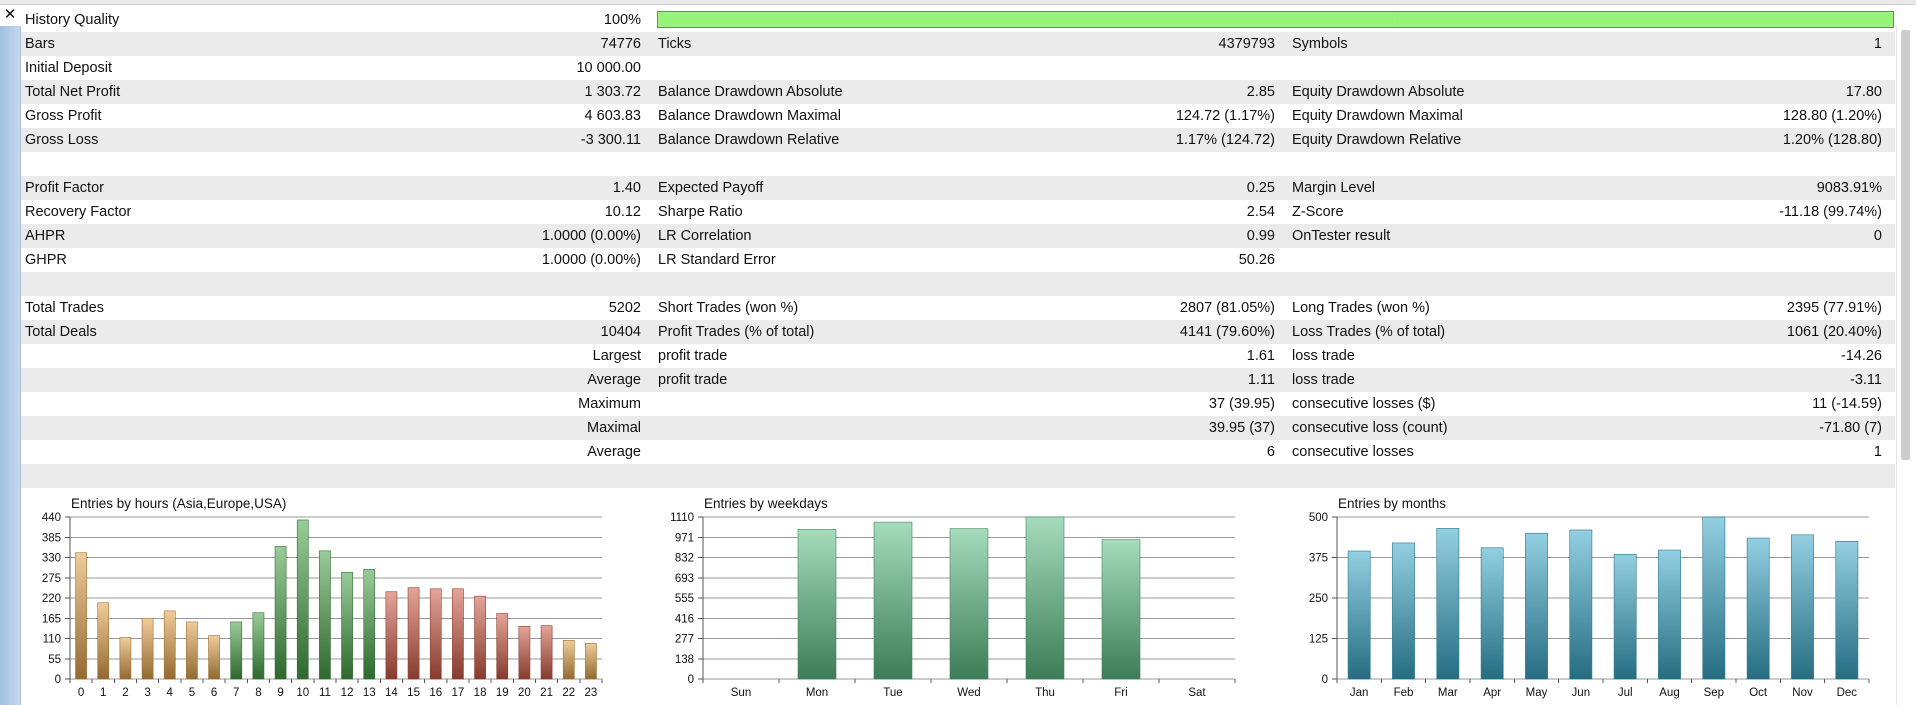 This screenshot has width=1916, height=705. Describe the element at coordinates (958, 380) in the screenshot. I see `stats-row: Average profit trade 1.11 loss trade -3.11` at that location.